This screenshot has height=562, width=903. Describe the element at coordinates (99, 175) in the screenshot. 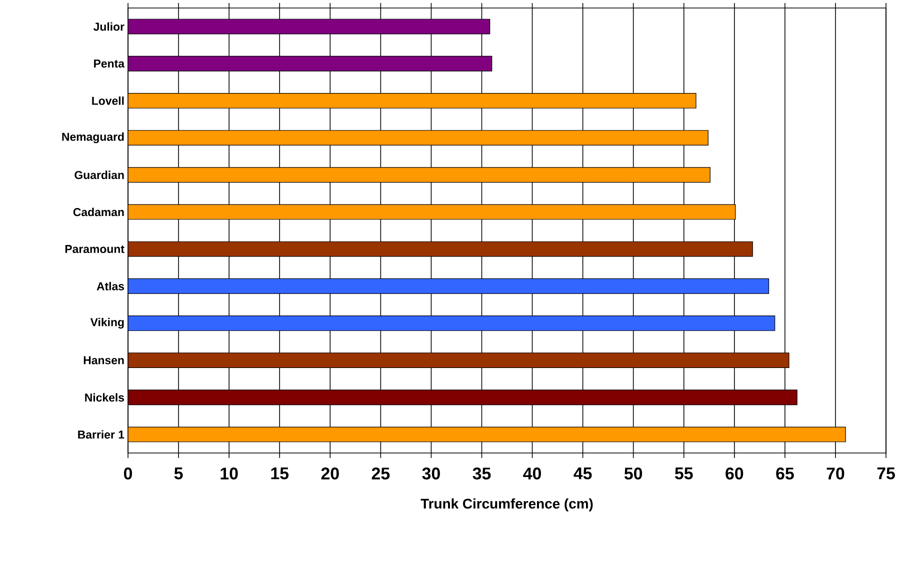

I see `y-tick-label: Guardian` at that location.